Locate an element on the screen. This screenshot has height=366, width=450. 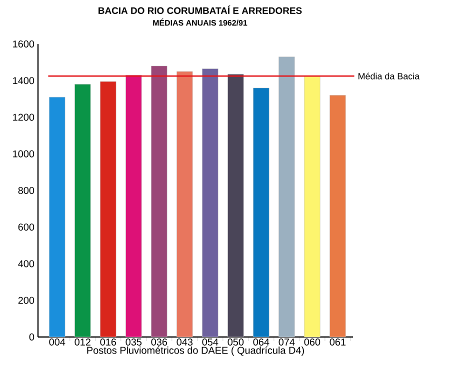
x-tick-label: 016 is located at coordinates (108, 342).